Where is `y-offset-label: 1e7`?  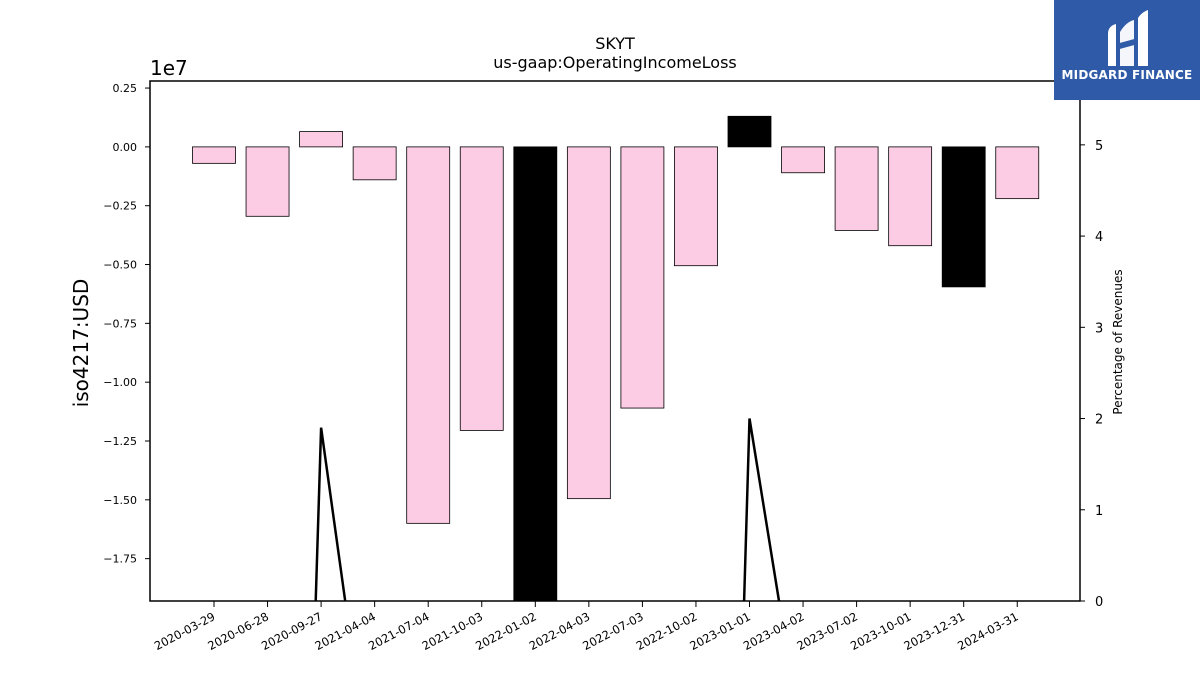
y-offset-label: 1e7 is located at coordinates (169, 68).